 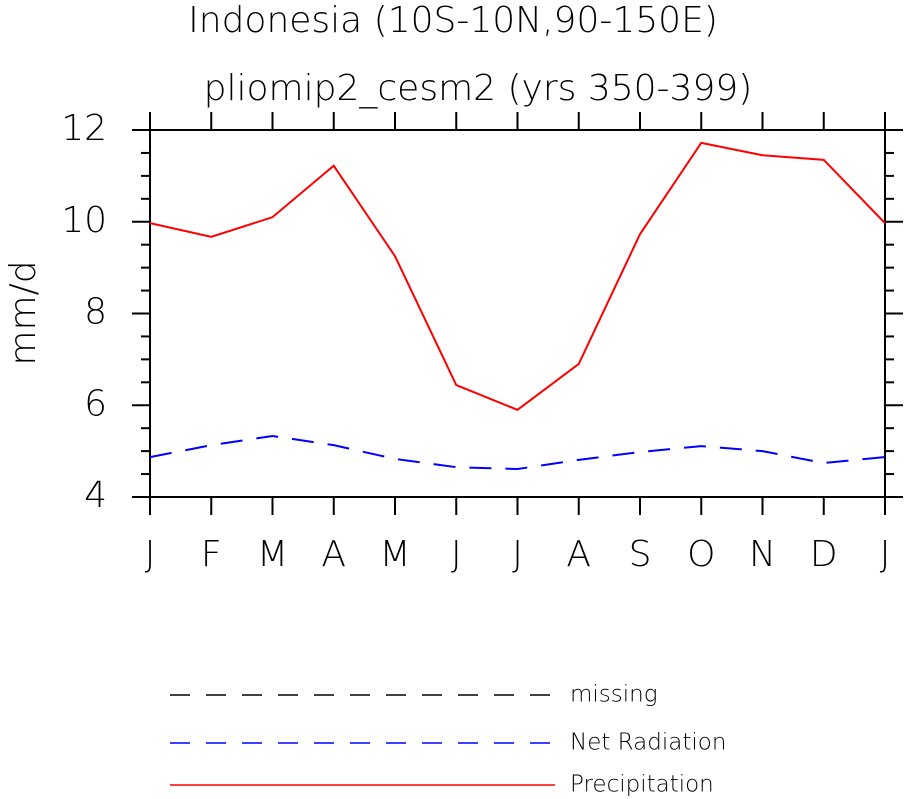 What do you see at coordinates (824, 554) in the screenshot?
I see `x-tick-label: D` at bounding box center [824, 554].